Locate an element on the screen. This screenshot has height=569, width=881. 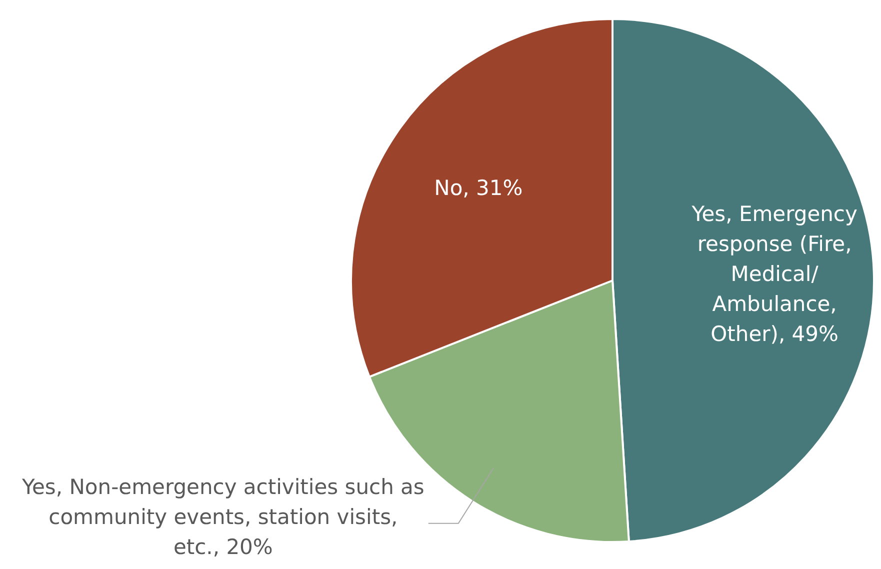
slice-label: Yes, Emergency response (Fire, Medical/Ambulance, Other), 49% is located at coordinates (774, 274).